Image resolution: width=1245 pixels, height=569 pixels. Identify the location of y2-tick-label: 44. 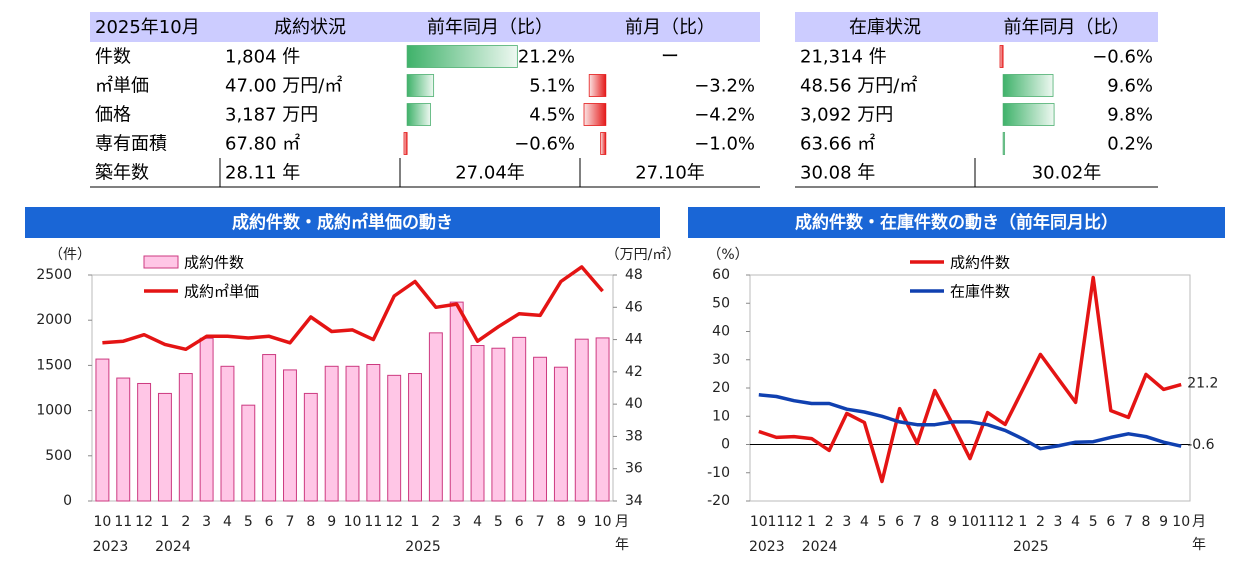
(634, 340).